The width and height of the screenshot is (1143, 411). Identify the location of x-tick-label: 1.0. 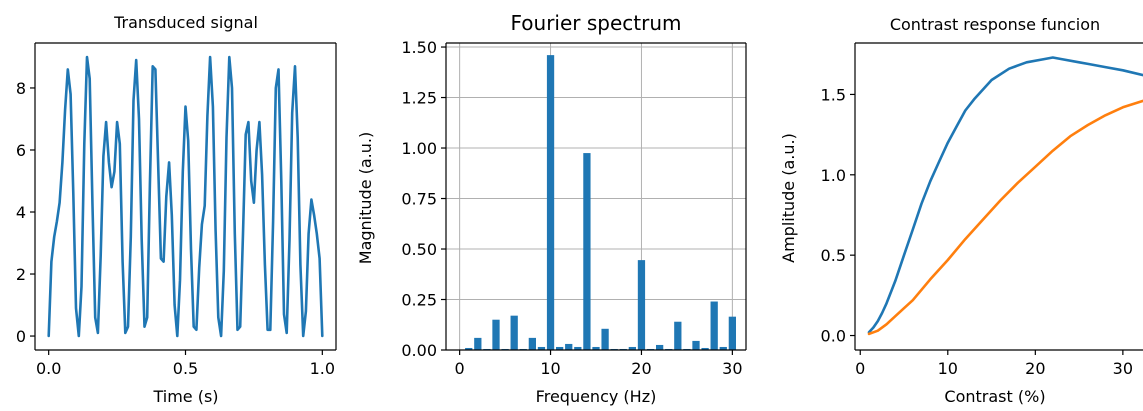
(322, 368).